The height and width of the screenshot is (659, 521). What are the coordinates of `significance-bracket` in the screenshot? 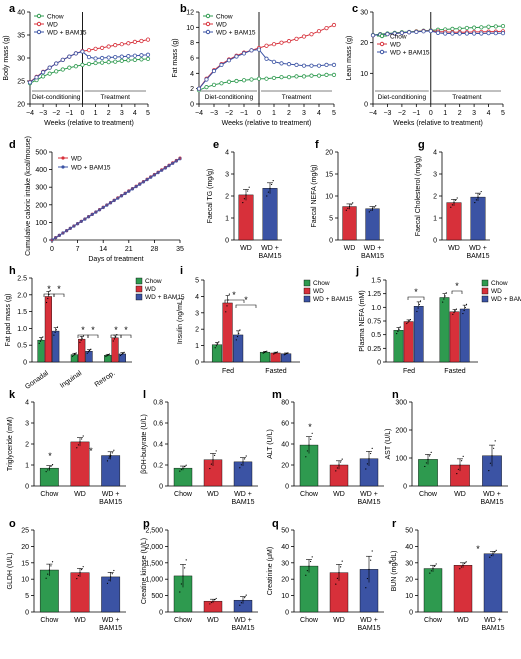 It's located at (416, 298).